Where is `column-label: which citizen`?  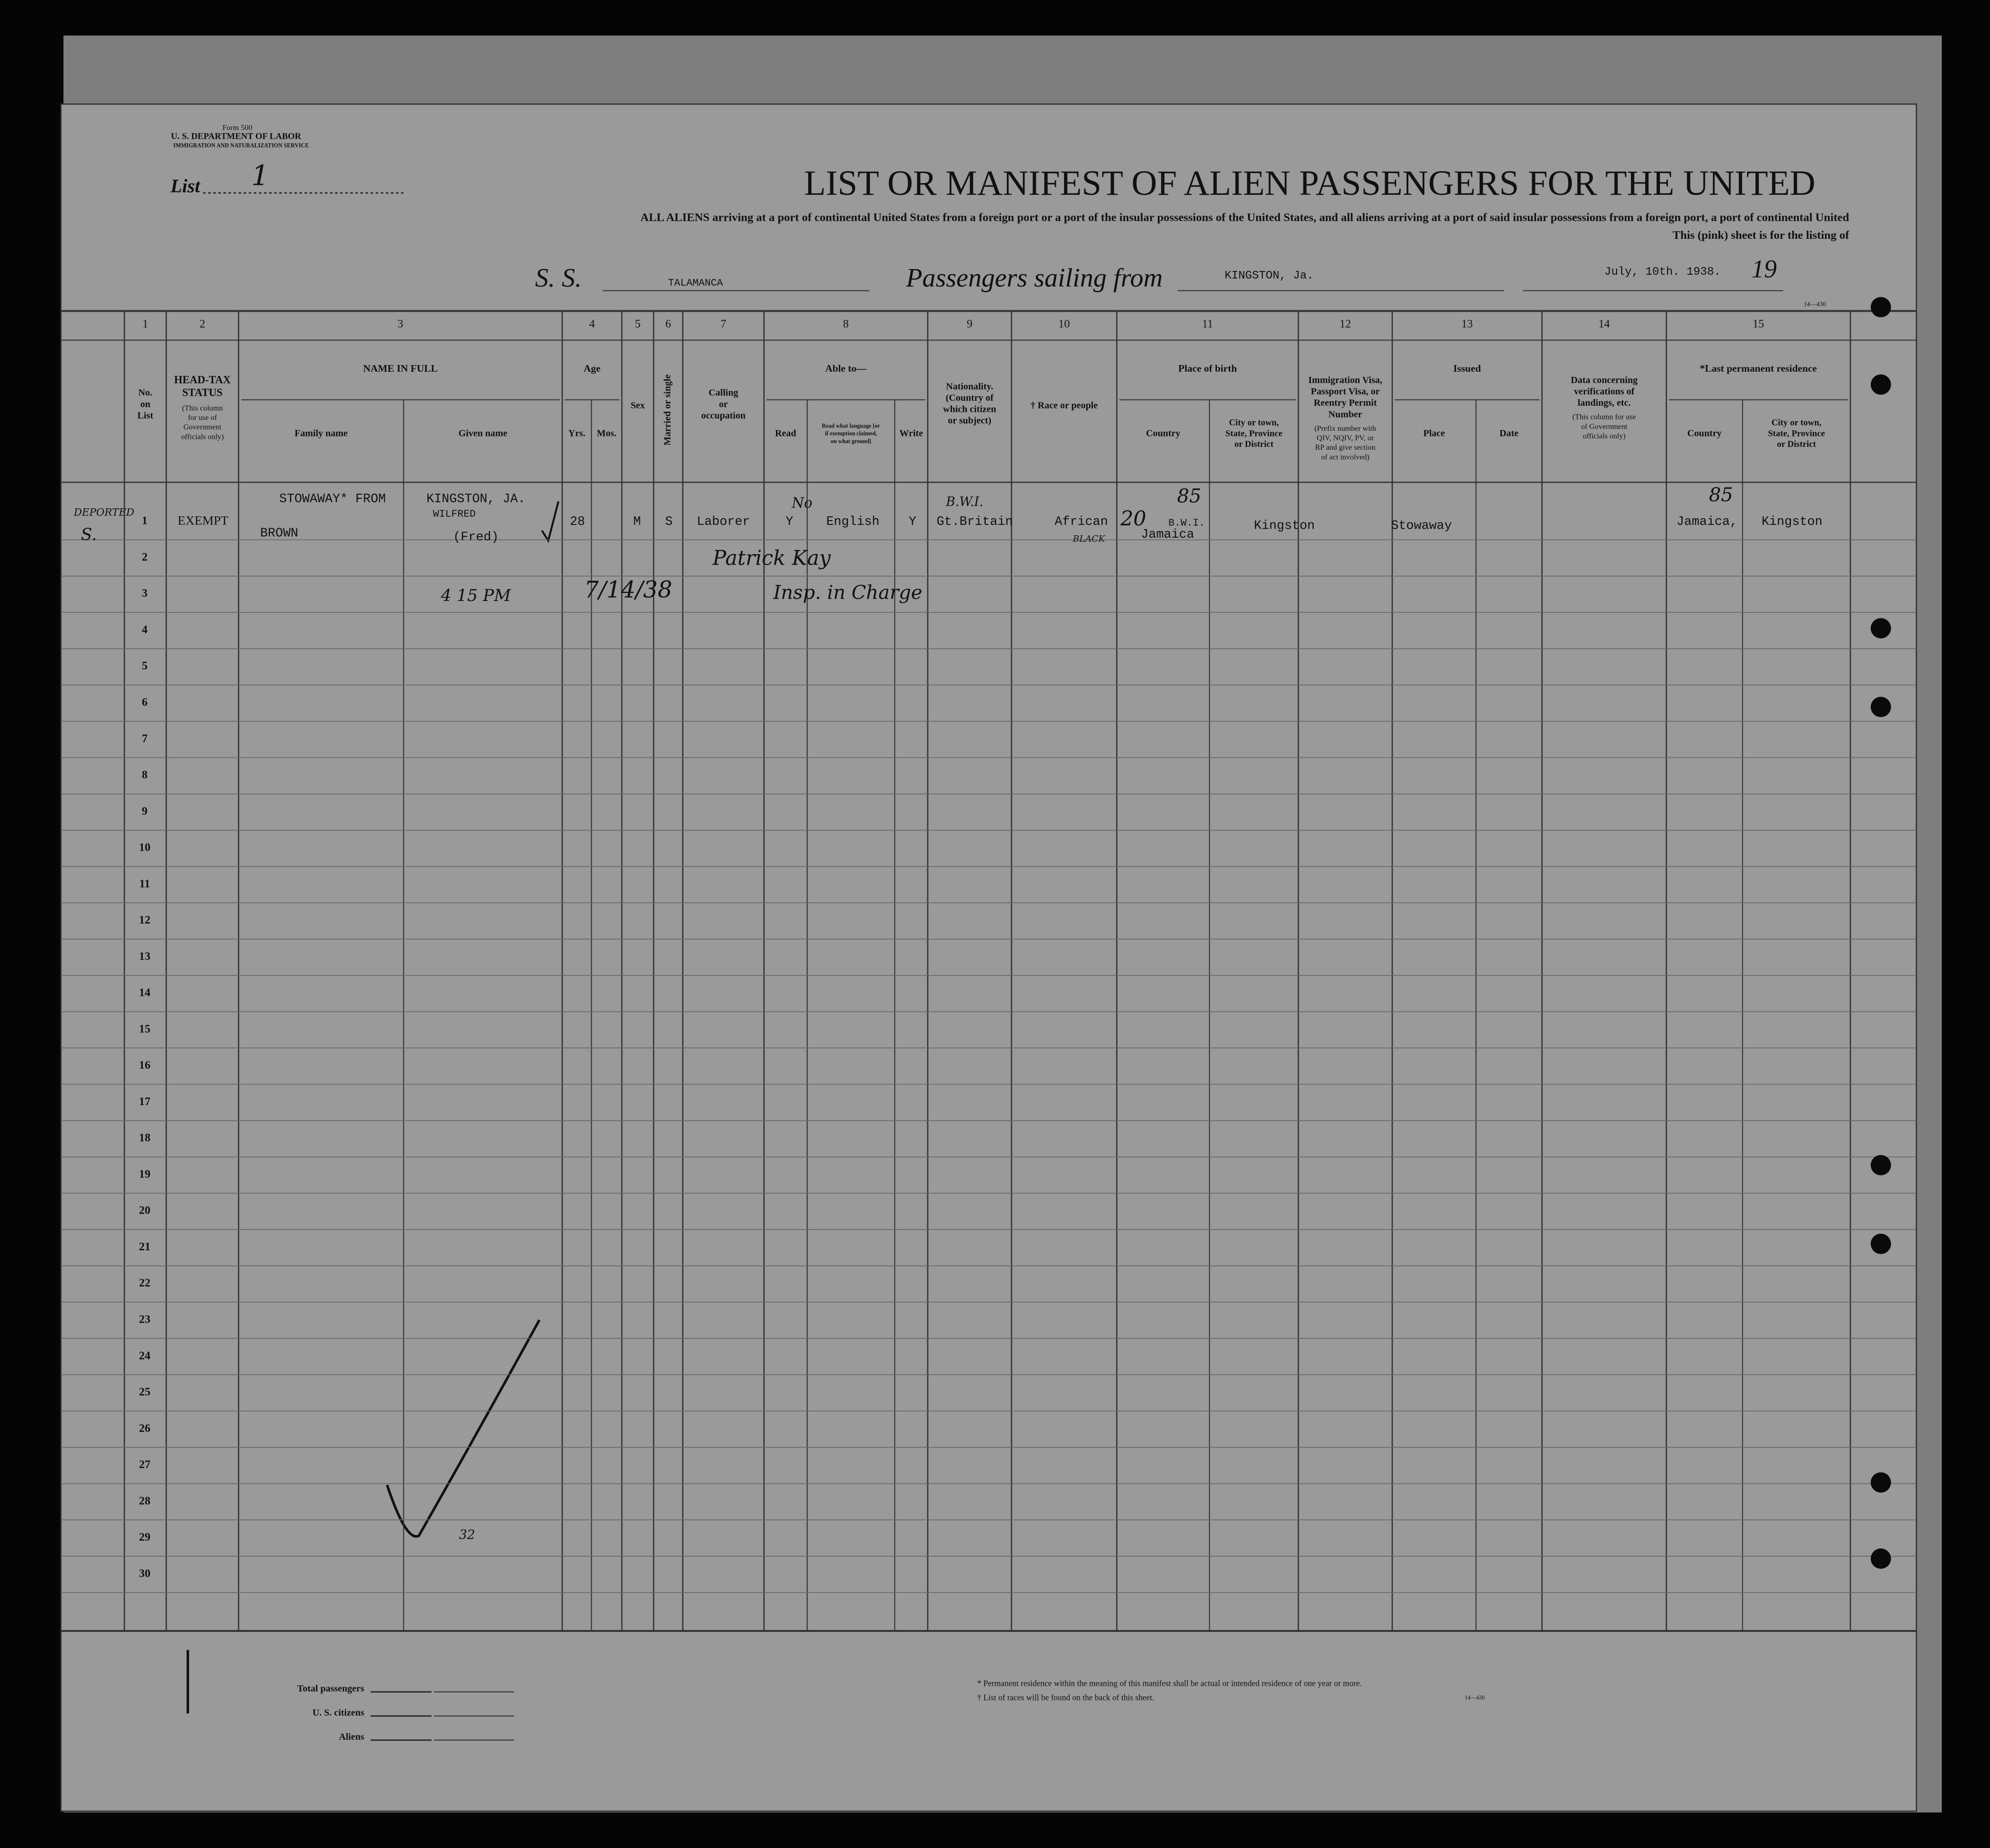 column-label: which citizen is located at coordinates (969, 409).